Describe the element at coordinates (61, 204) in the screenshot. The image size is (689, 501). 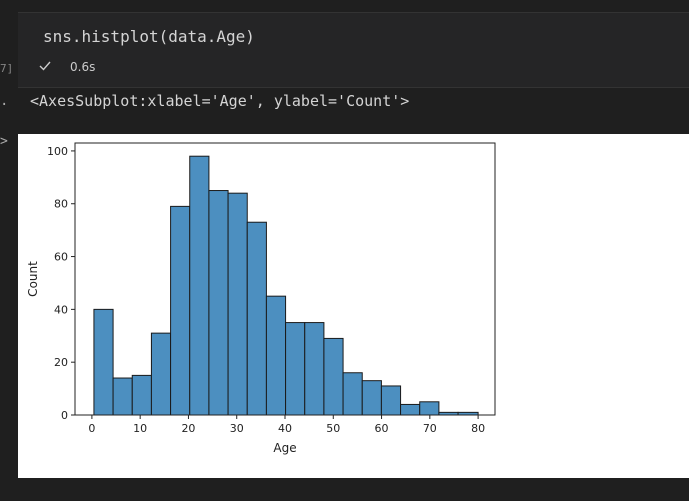
I see `y-tick-label: 80` at that location.